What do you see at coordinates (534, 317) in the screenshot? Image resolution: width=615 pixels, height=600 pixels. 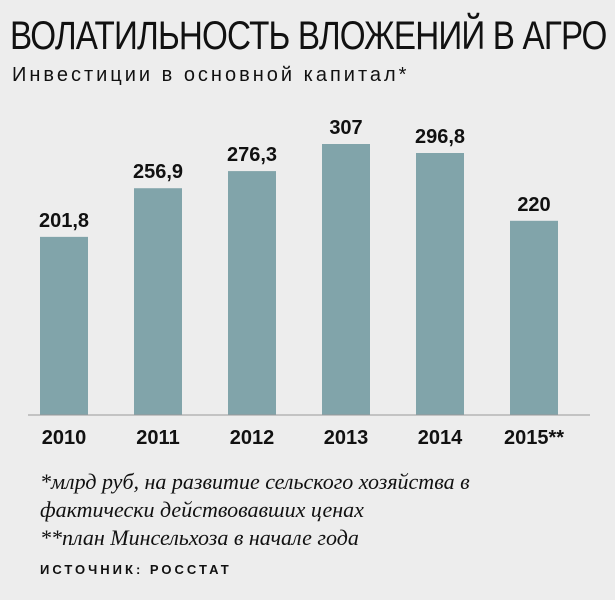 I see `bar-2015**` at bounding box center [534, 317].